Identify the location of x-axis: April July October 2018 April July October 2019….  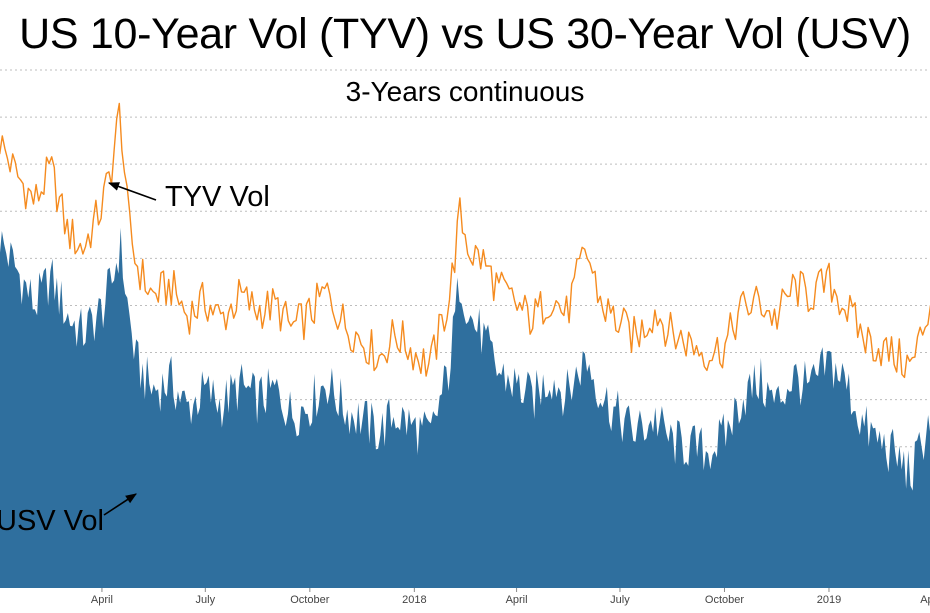
(510, 597).